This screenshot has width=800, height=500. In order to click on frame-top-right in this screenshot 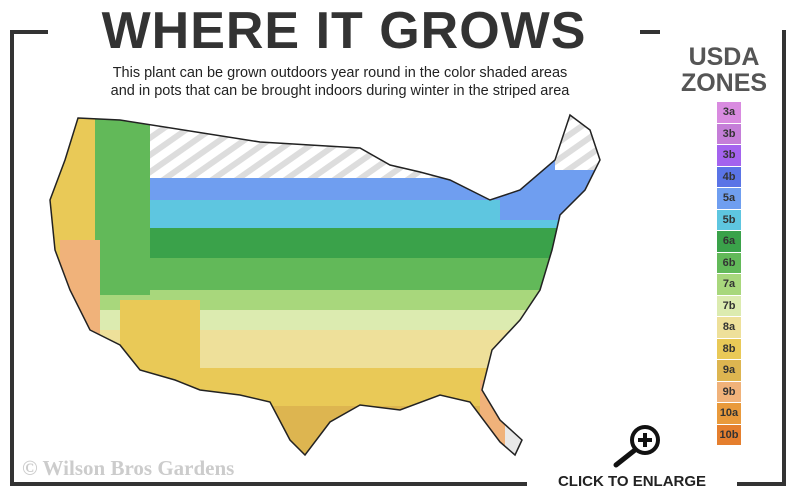, I will do `click(649, 32)`.